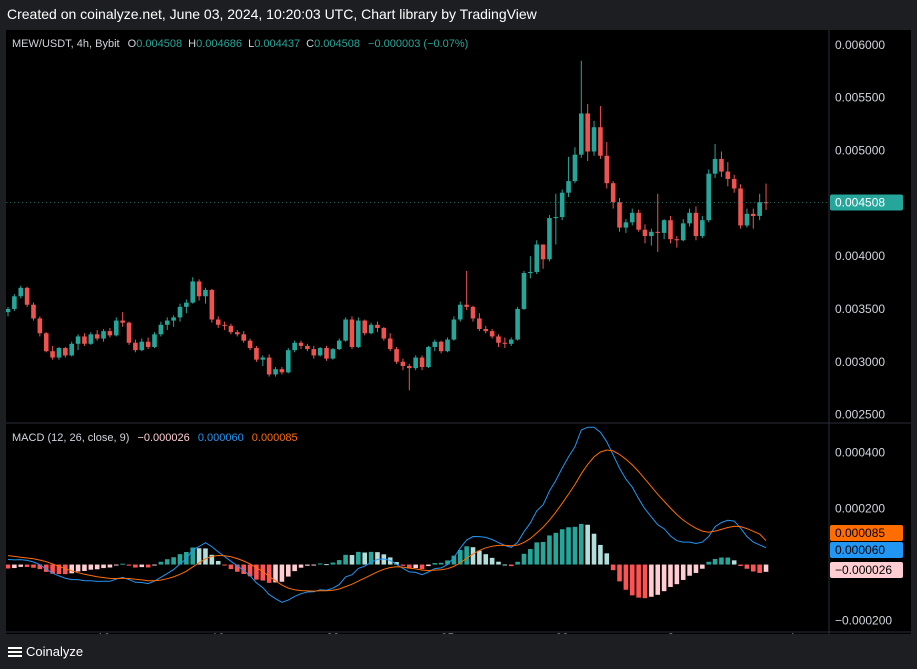 This screenshot has height=669, width=917. I want to click on brand: Coinalyze, so click(45, 651).